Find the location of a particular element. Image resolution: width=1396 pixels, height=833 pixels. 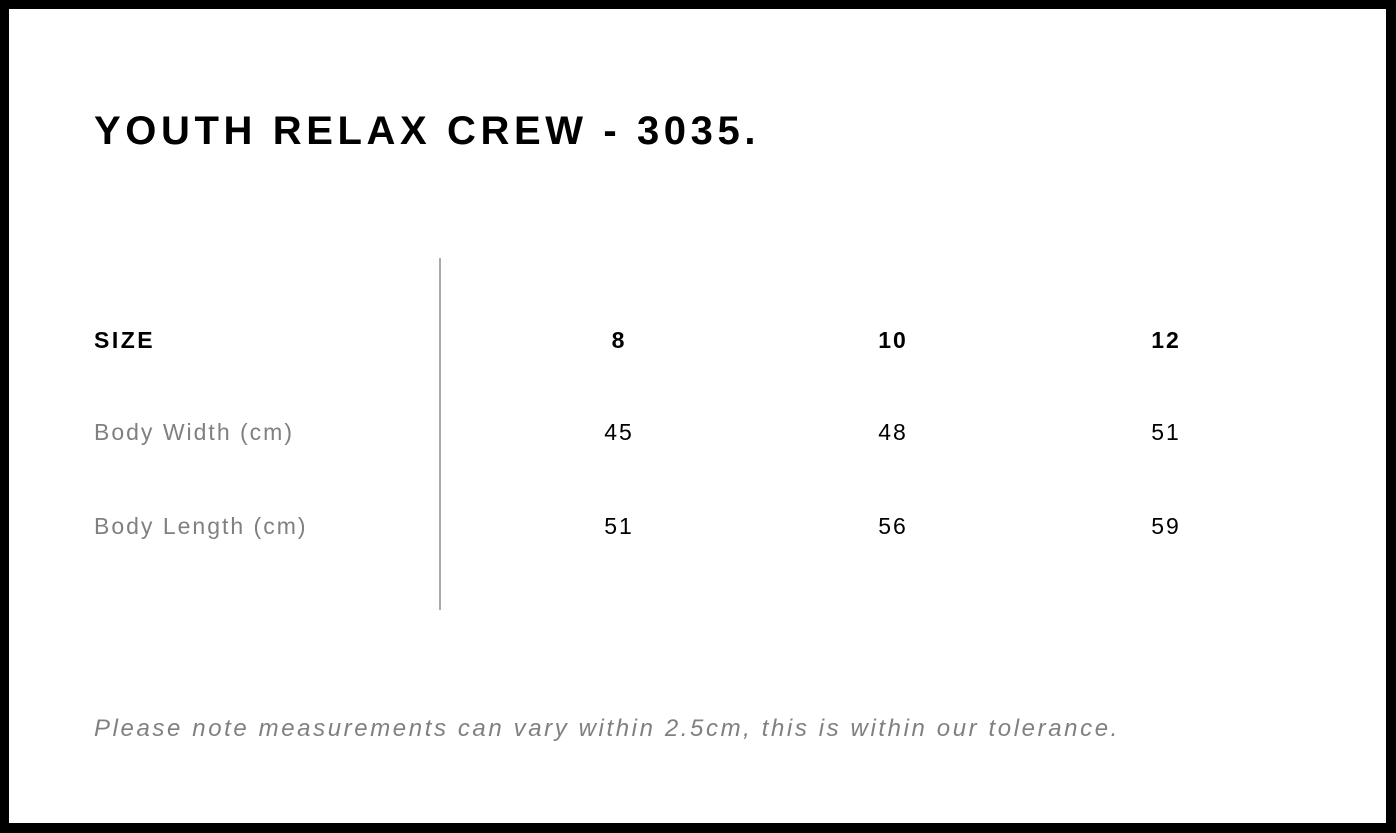

size-header-value: 8 is located at coordinates (619, 340).